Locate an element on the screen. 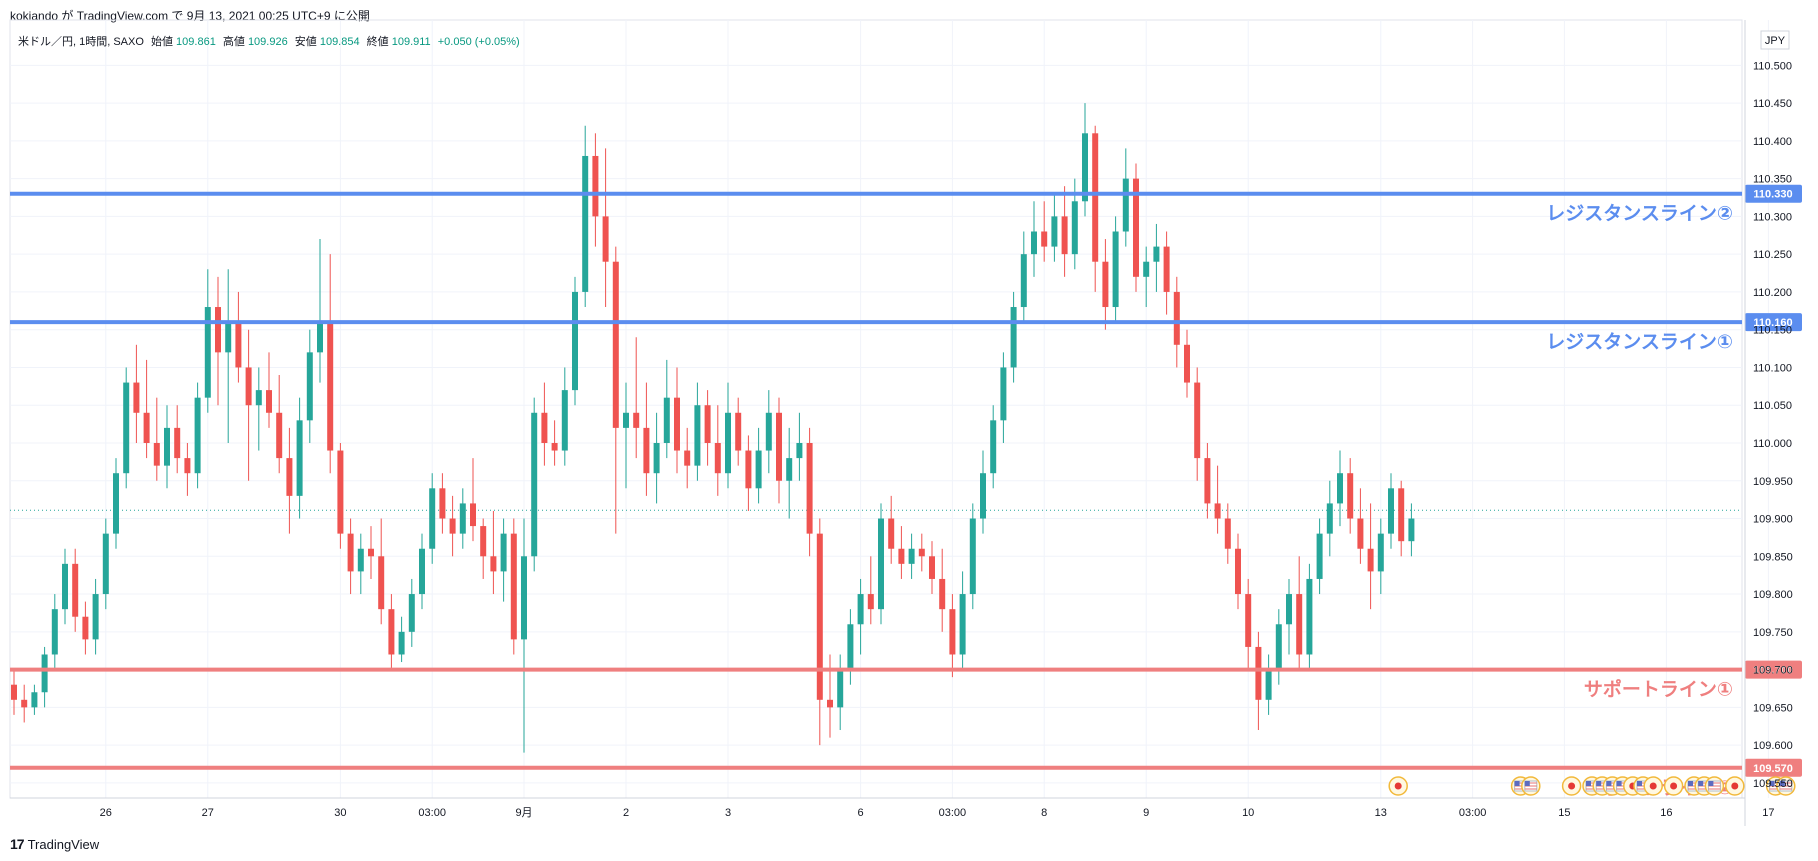  flag-canton is located at coordinates (1639, 783).